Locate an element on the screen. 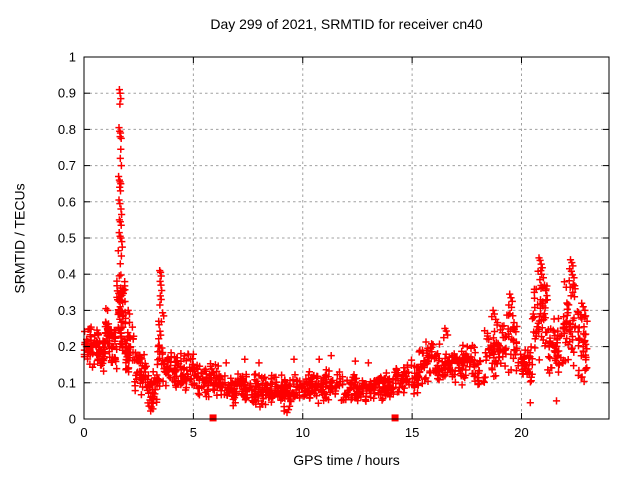  y-tick-label: 0.5 is located at coordinates (67, 238).